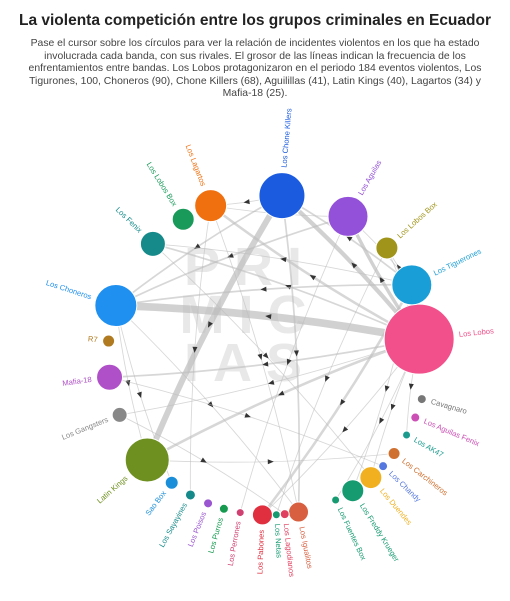  I want to click on node-label: Los Pabones, so click(260, 552).